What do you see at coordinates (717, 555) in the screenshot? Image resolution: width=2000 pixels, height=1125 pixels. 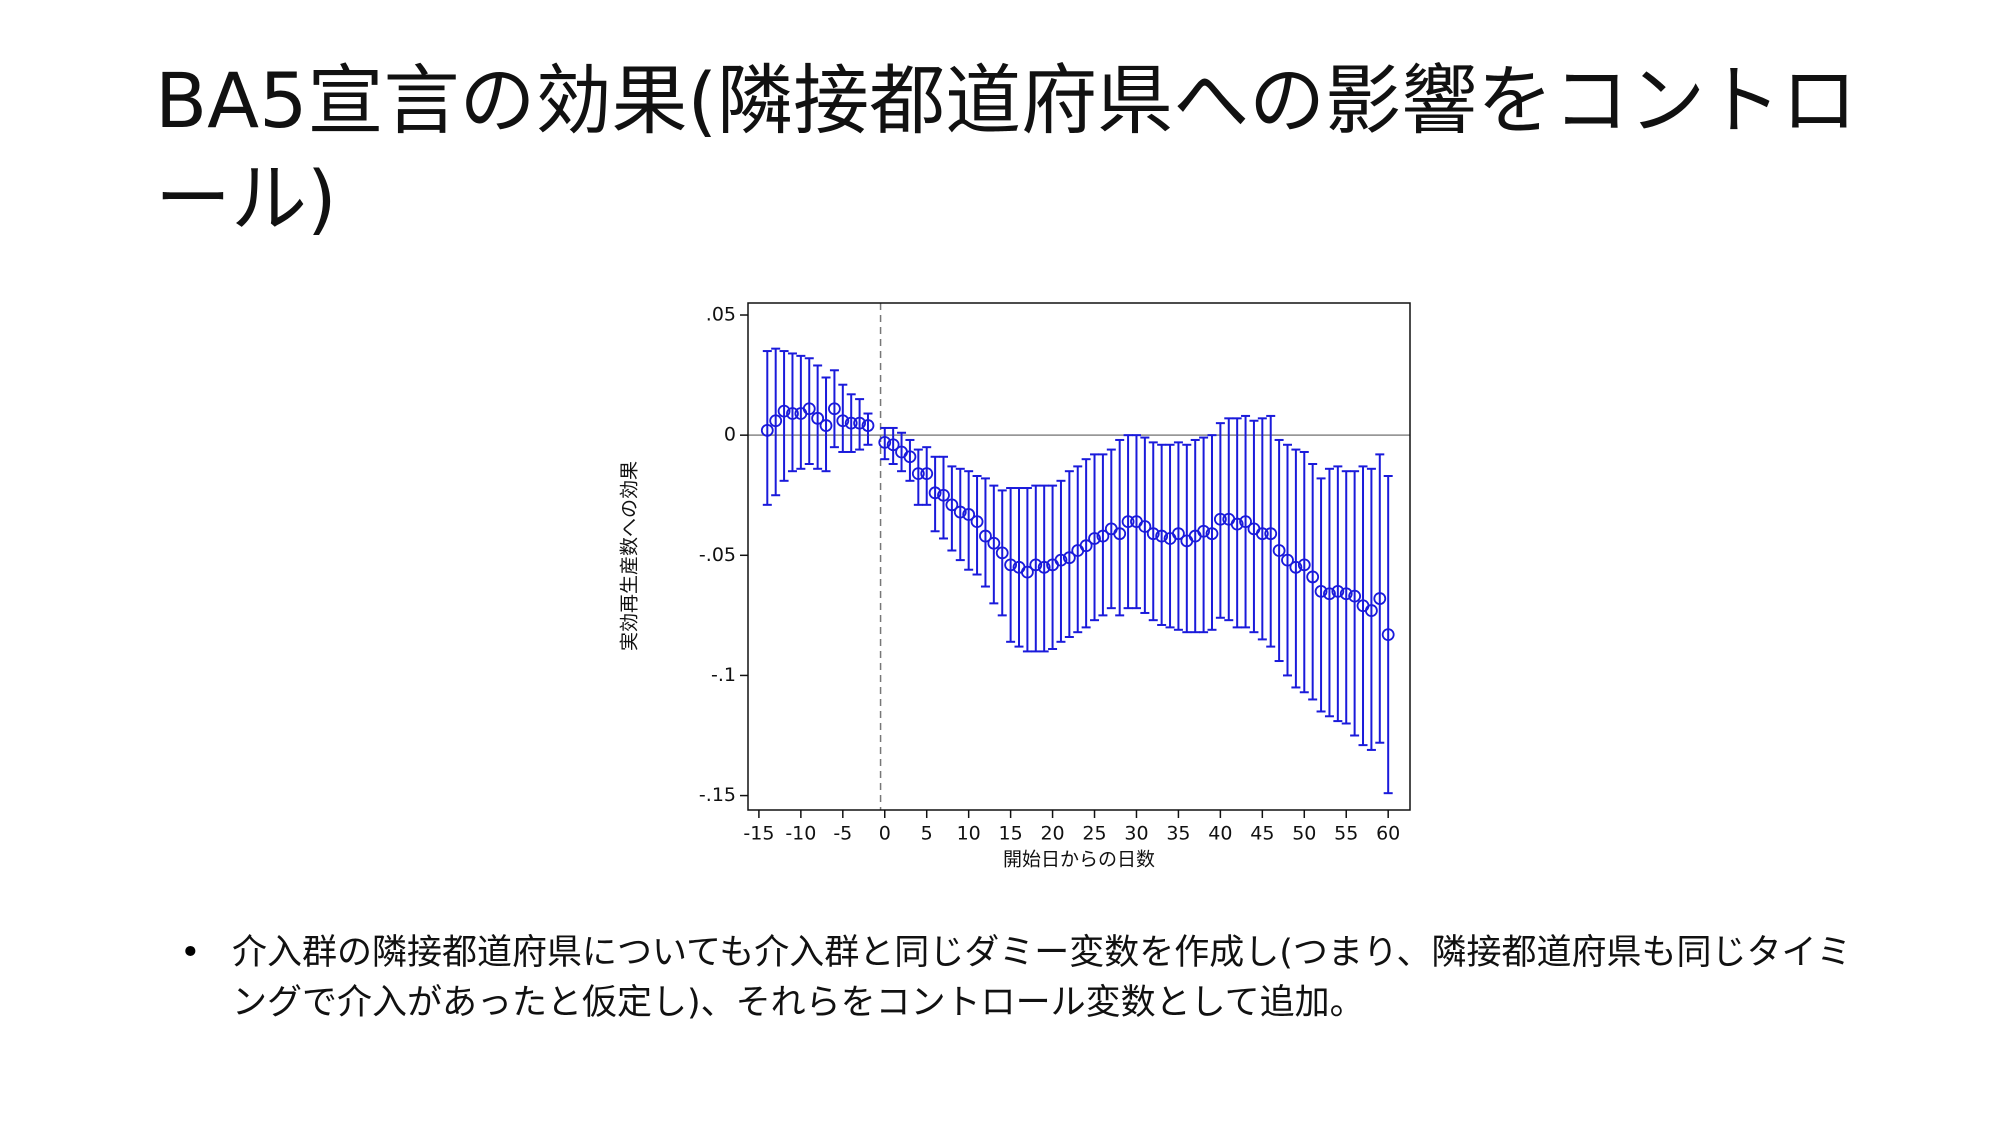 I see `y-tick-label: -.05` at bounding box center [717, 555].